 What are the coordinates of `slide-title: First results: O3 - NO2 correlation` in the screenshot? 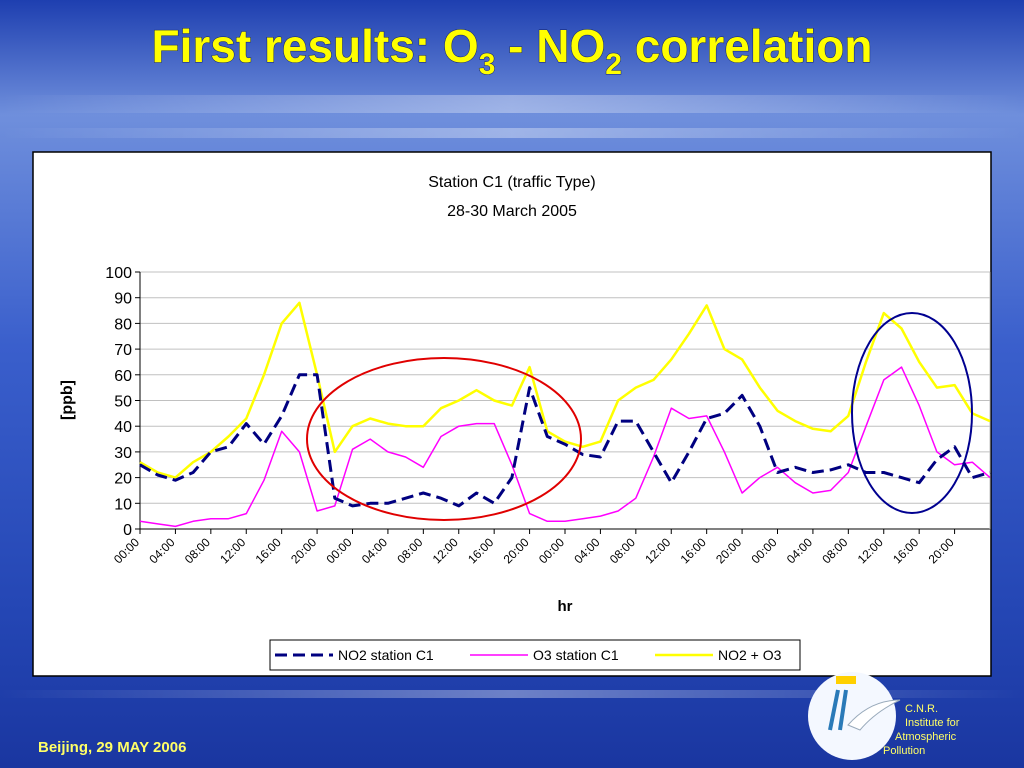 It's located at (512, 50).